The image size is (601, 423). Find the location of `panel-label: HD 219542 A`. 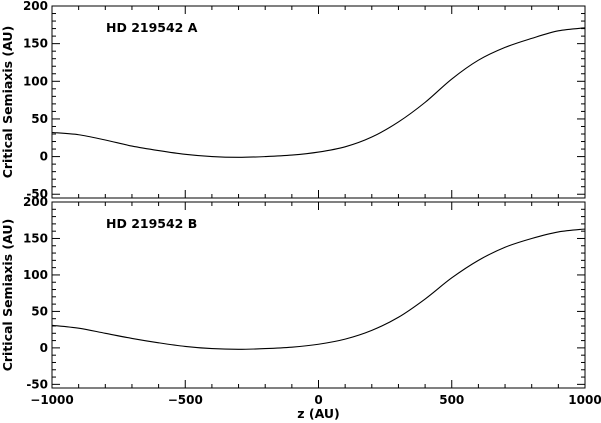

panel-label: HD 219542 A is located at coordinates (152, 27).